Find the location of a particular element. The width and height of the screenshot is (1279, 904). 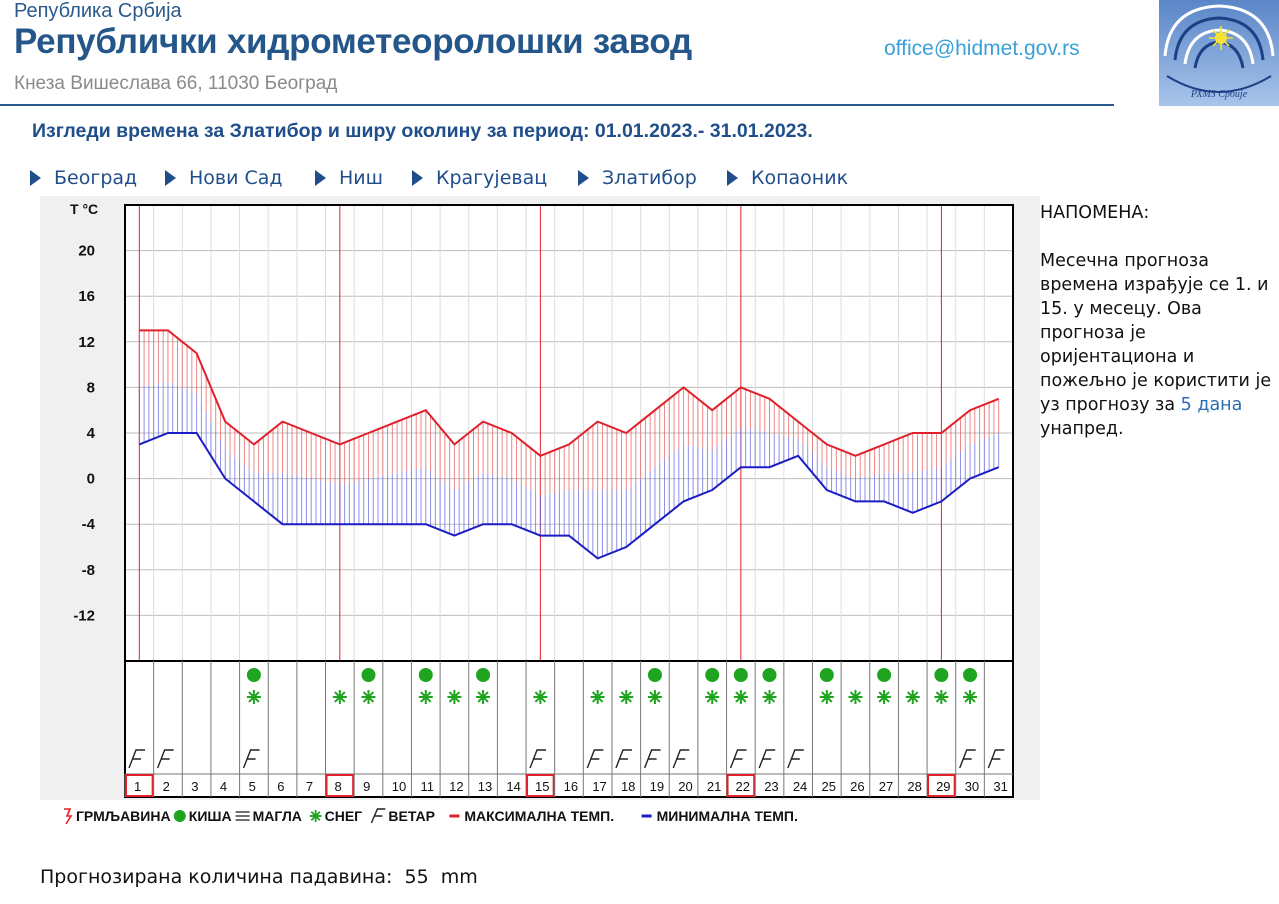

legend-label: МИНИМАЛНА ТЕМП. is located at coordinates (727, 816).